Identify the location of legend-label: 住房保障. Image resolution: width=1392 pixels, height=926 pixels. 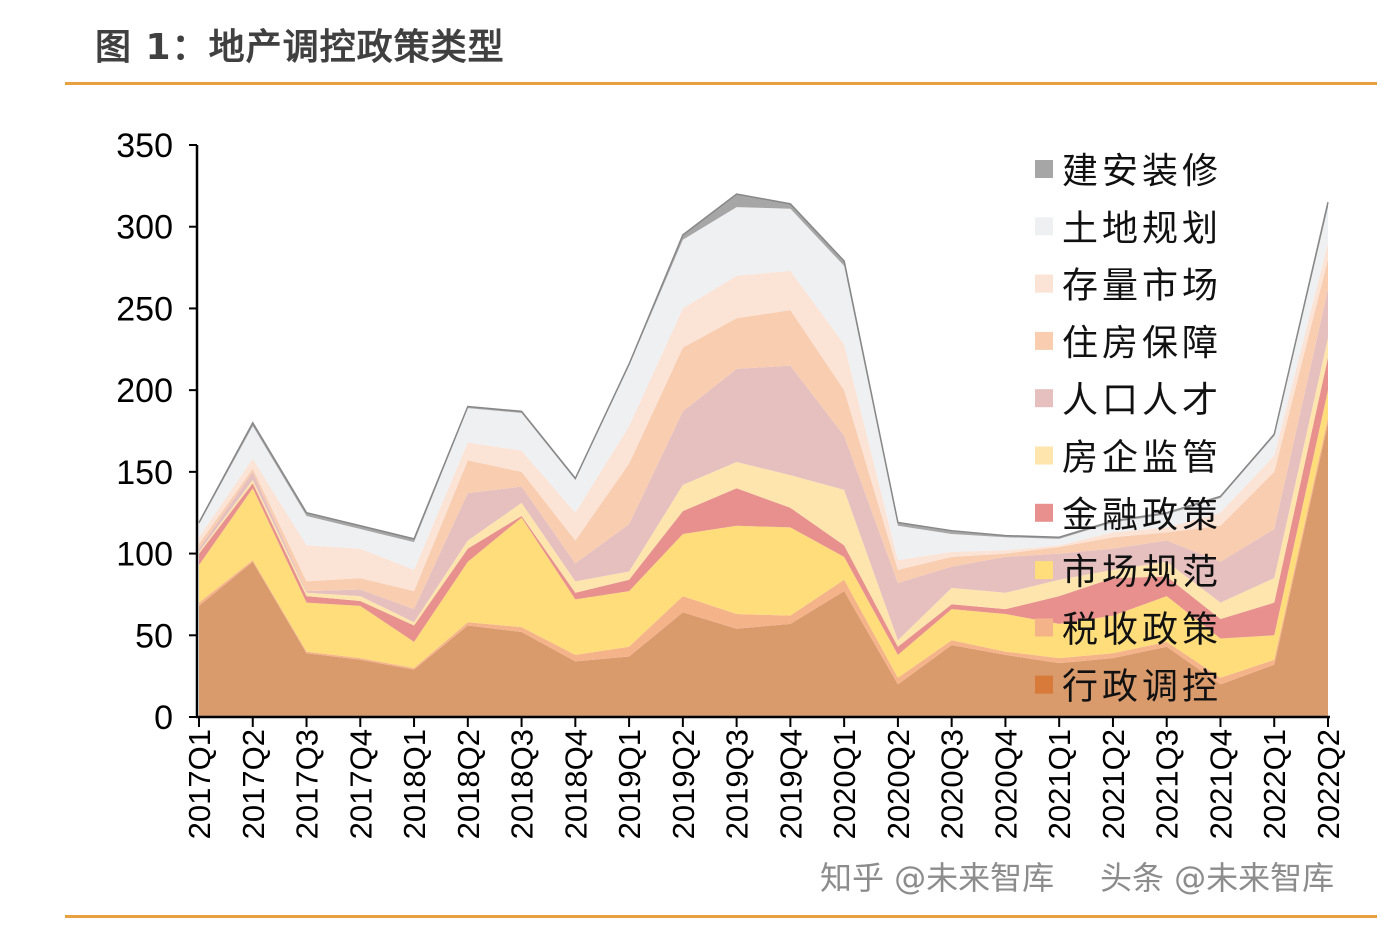
(1142, 343).